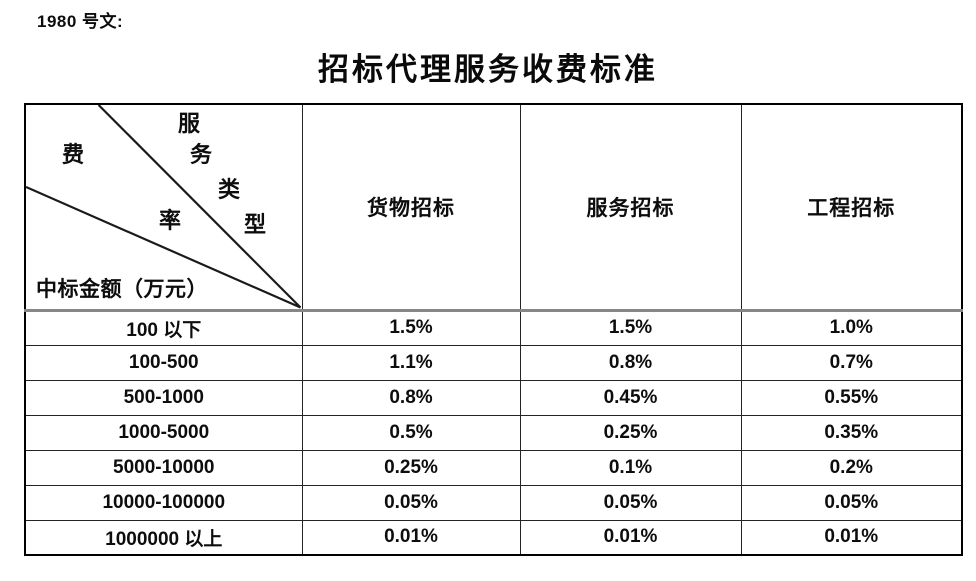  I want to click on page-title: 招标代理服务收费标准, so click(488, 69).